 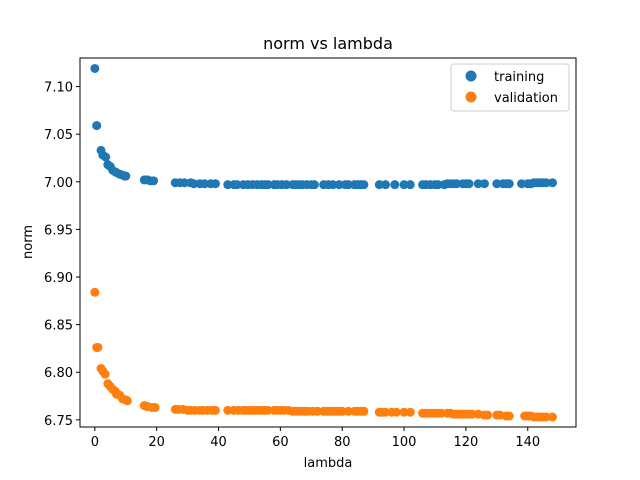 What do you see at coordinates (404, 442) in the screenshot?
I see `x-tick-label: 100` at bounding box center [404, 442].